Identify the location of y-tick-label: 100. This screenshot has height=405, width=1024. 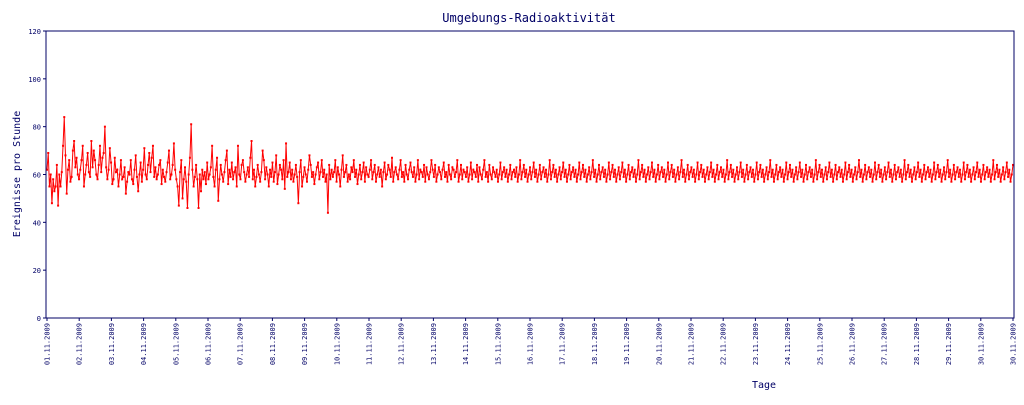
(34, 80).